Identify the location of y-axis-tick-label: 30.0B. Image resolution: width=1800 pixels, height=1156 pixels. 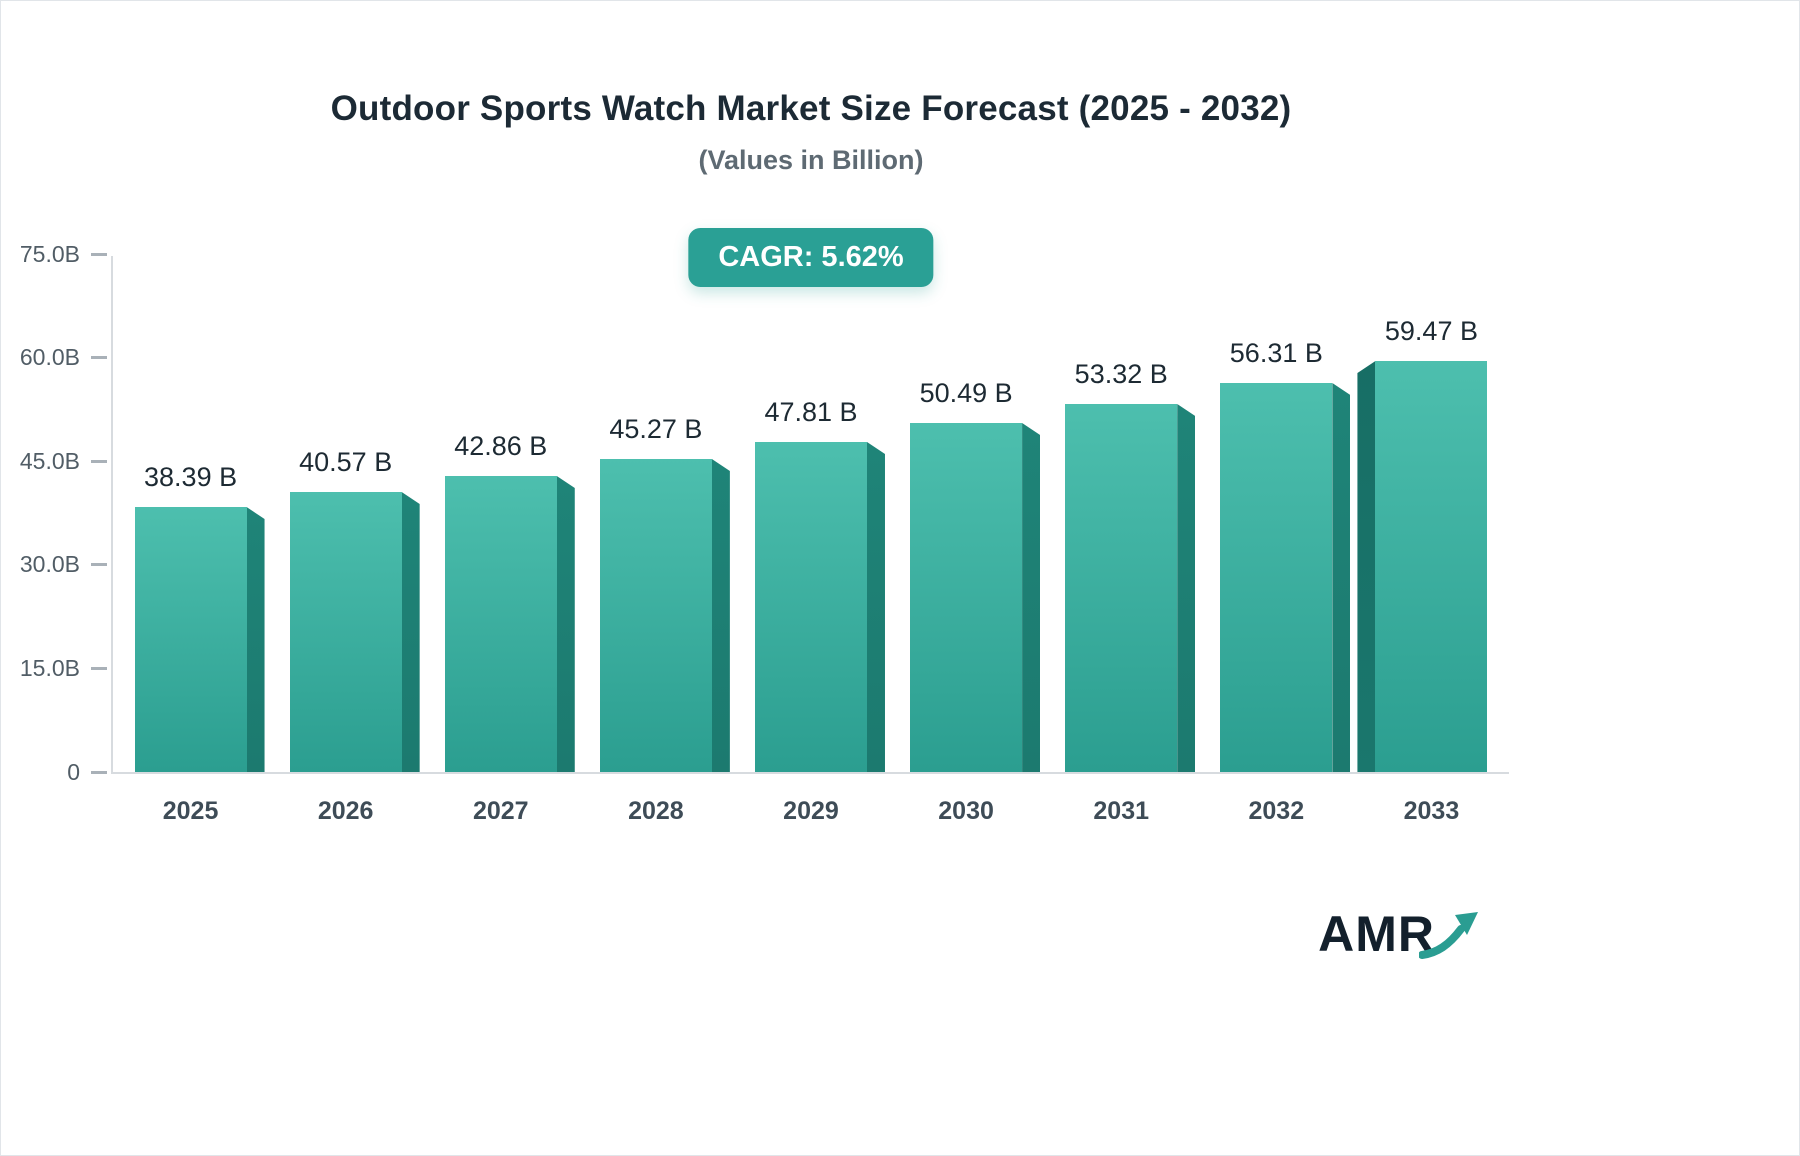
(49, 564).